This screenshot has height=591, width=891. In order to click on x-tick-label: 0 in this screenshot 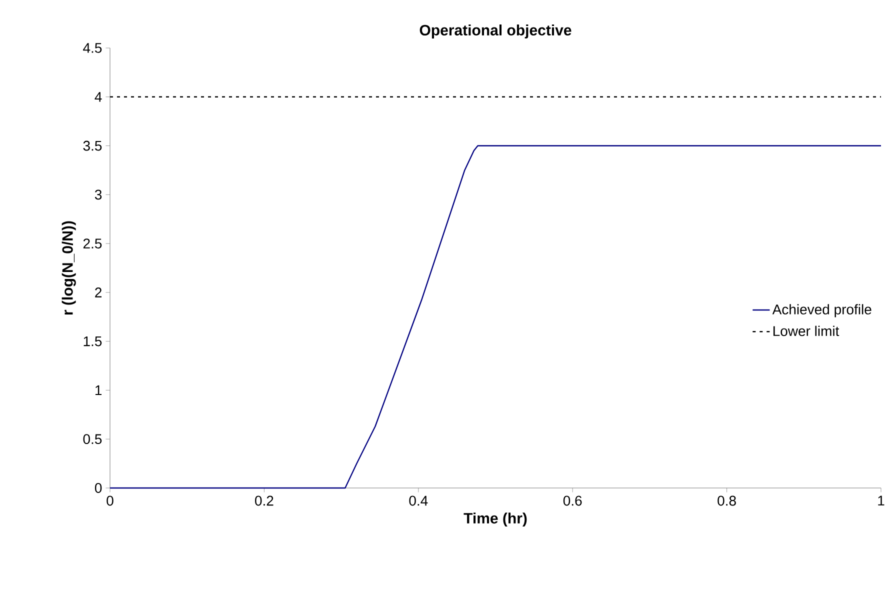, I will do `click(110, 501)`.